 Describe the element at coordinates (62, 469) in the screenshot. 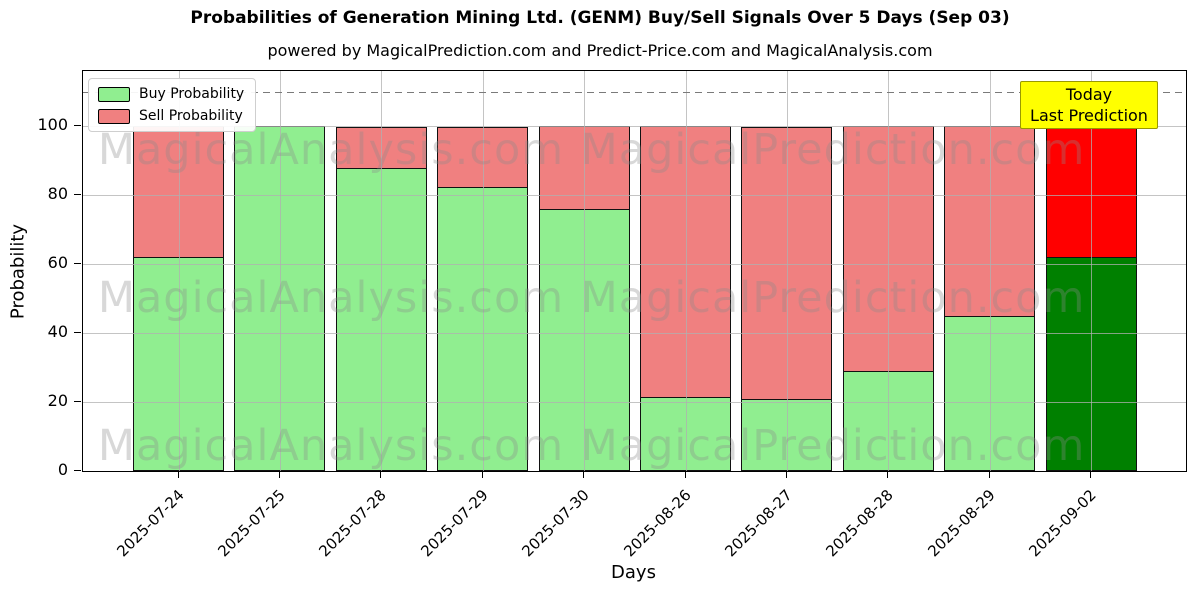

I see `y-tick-label-0: 0` at that location.